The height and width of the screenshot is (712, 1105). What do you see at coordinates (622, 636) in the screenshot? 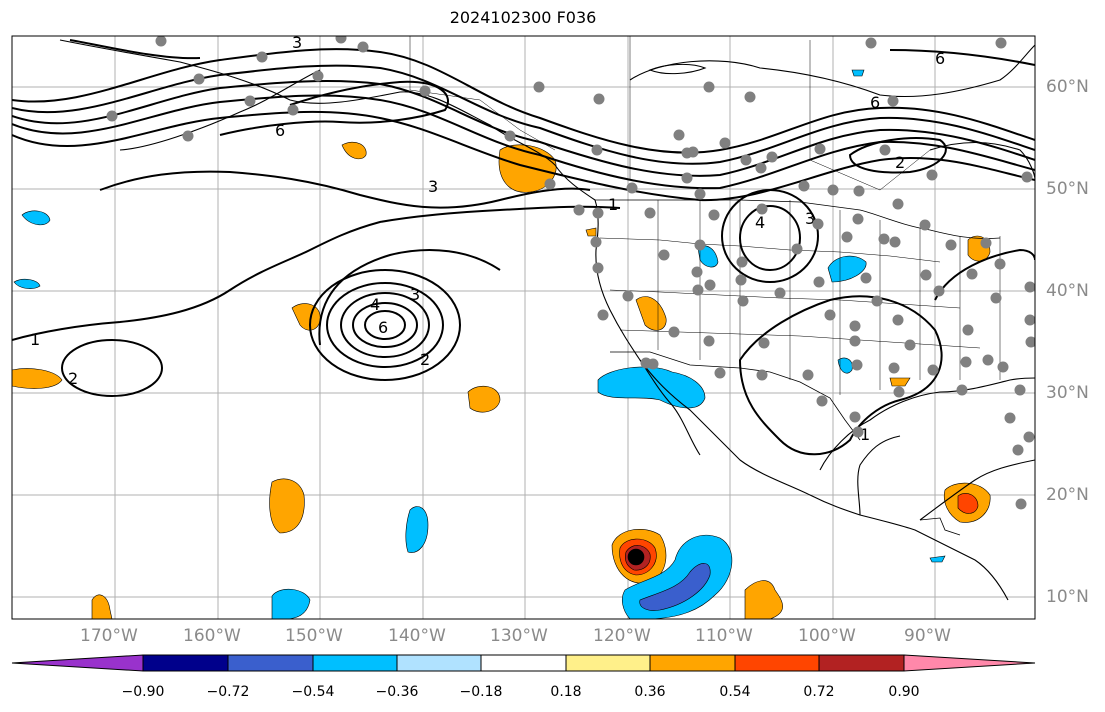
I see `lon-label: 120°W` at bounding box center [622, 636].